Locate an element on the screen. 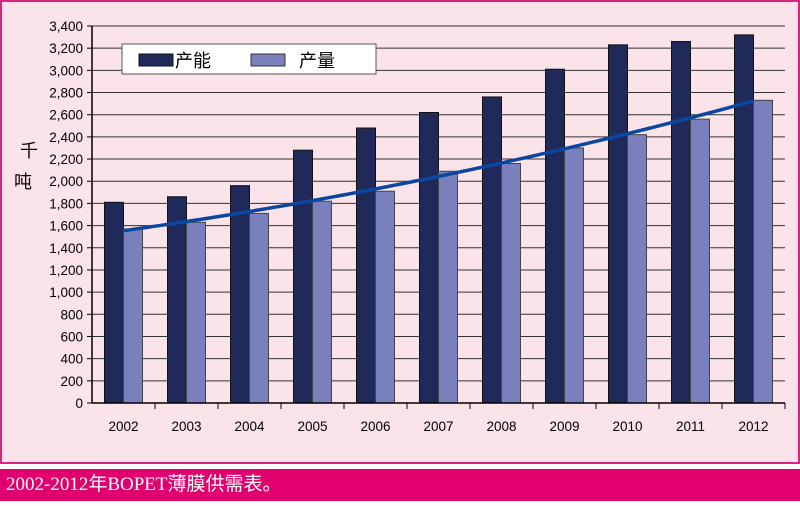 This screenshot has width=800, height=506. x-tick-label: 2007 is located at coordinates (438, 426).